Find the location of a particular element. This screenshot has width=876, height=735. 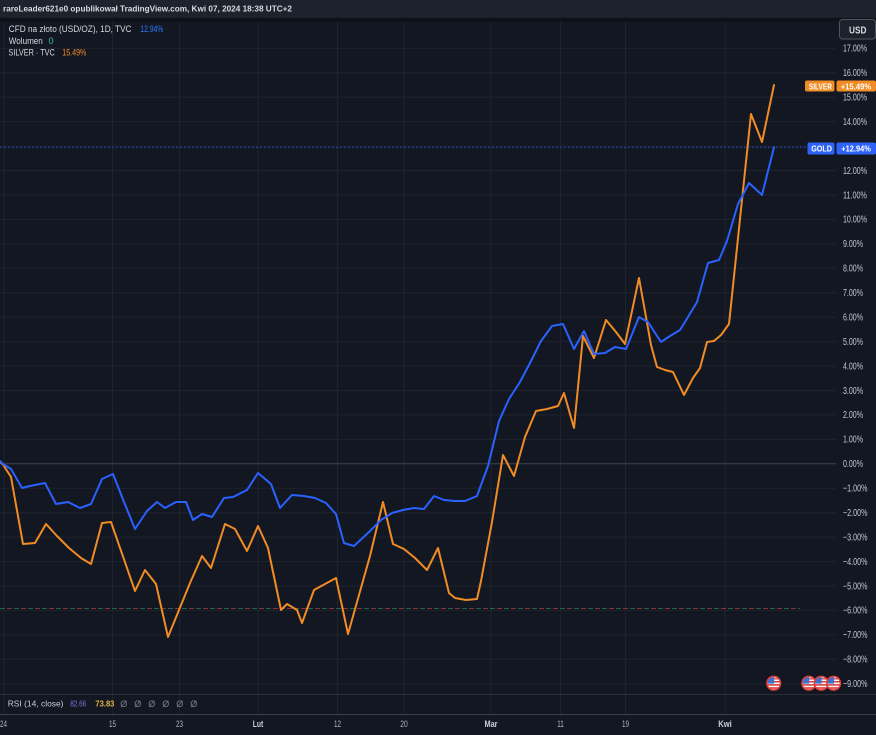

svg-text: −2.00% is located at coordinates (855, 513).